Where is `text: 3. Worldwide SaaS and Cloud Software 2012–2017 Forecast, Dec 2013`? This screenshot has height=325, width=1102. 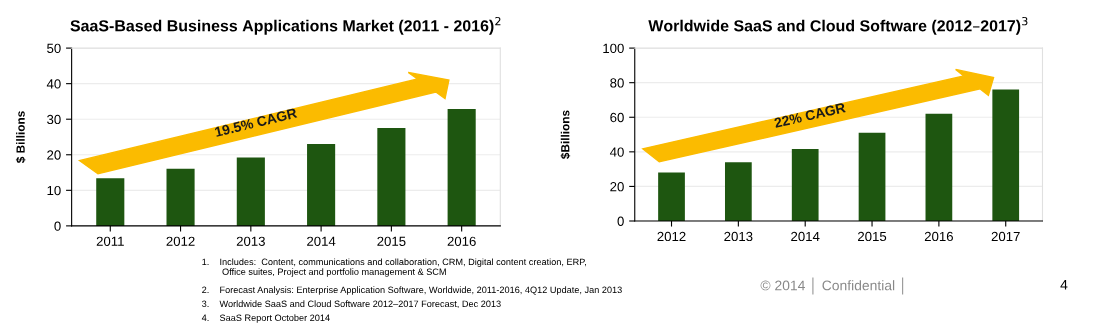 text: 3. Worldwide SaaS and Cloud Software 2012–2017 Forecast, Dec 2013 is located at coordinates (351, 304).